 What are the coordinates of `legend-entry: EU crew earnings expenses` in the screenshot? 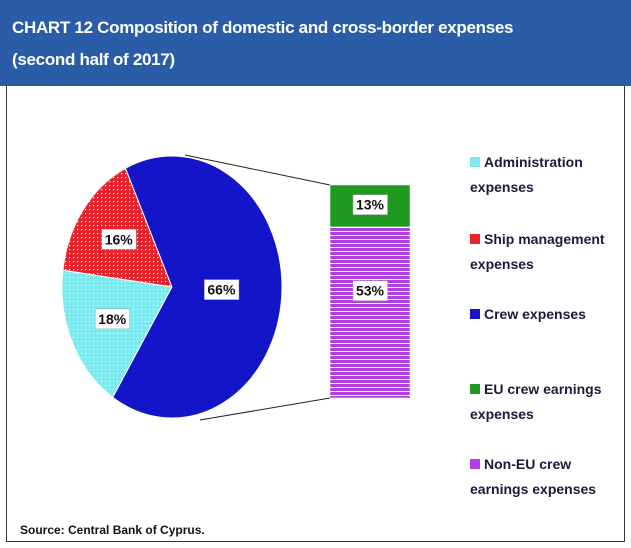 It's located at (545, 402).